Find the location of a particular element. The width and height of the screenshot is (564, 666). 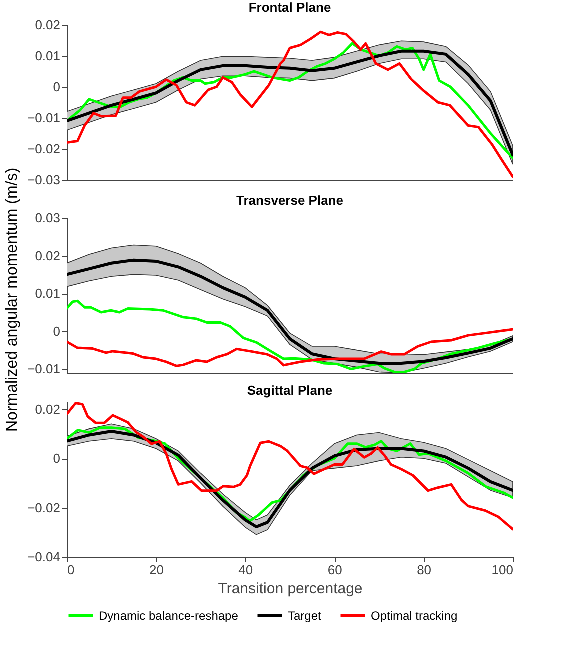

y-tick-label: −0.03 is located at coordinates (44, 180).